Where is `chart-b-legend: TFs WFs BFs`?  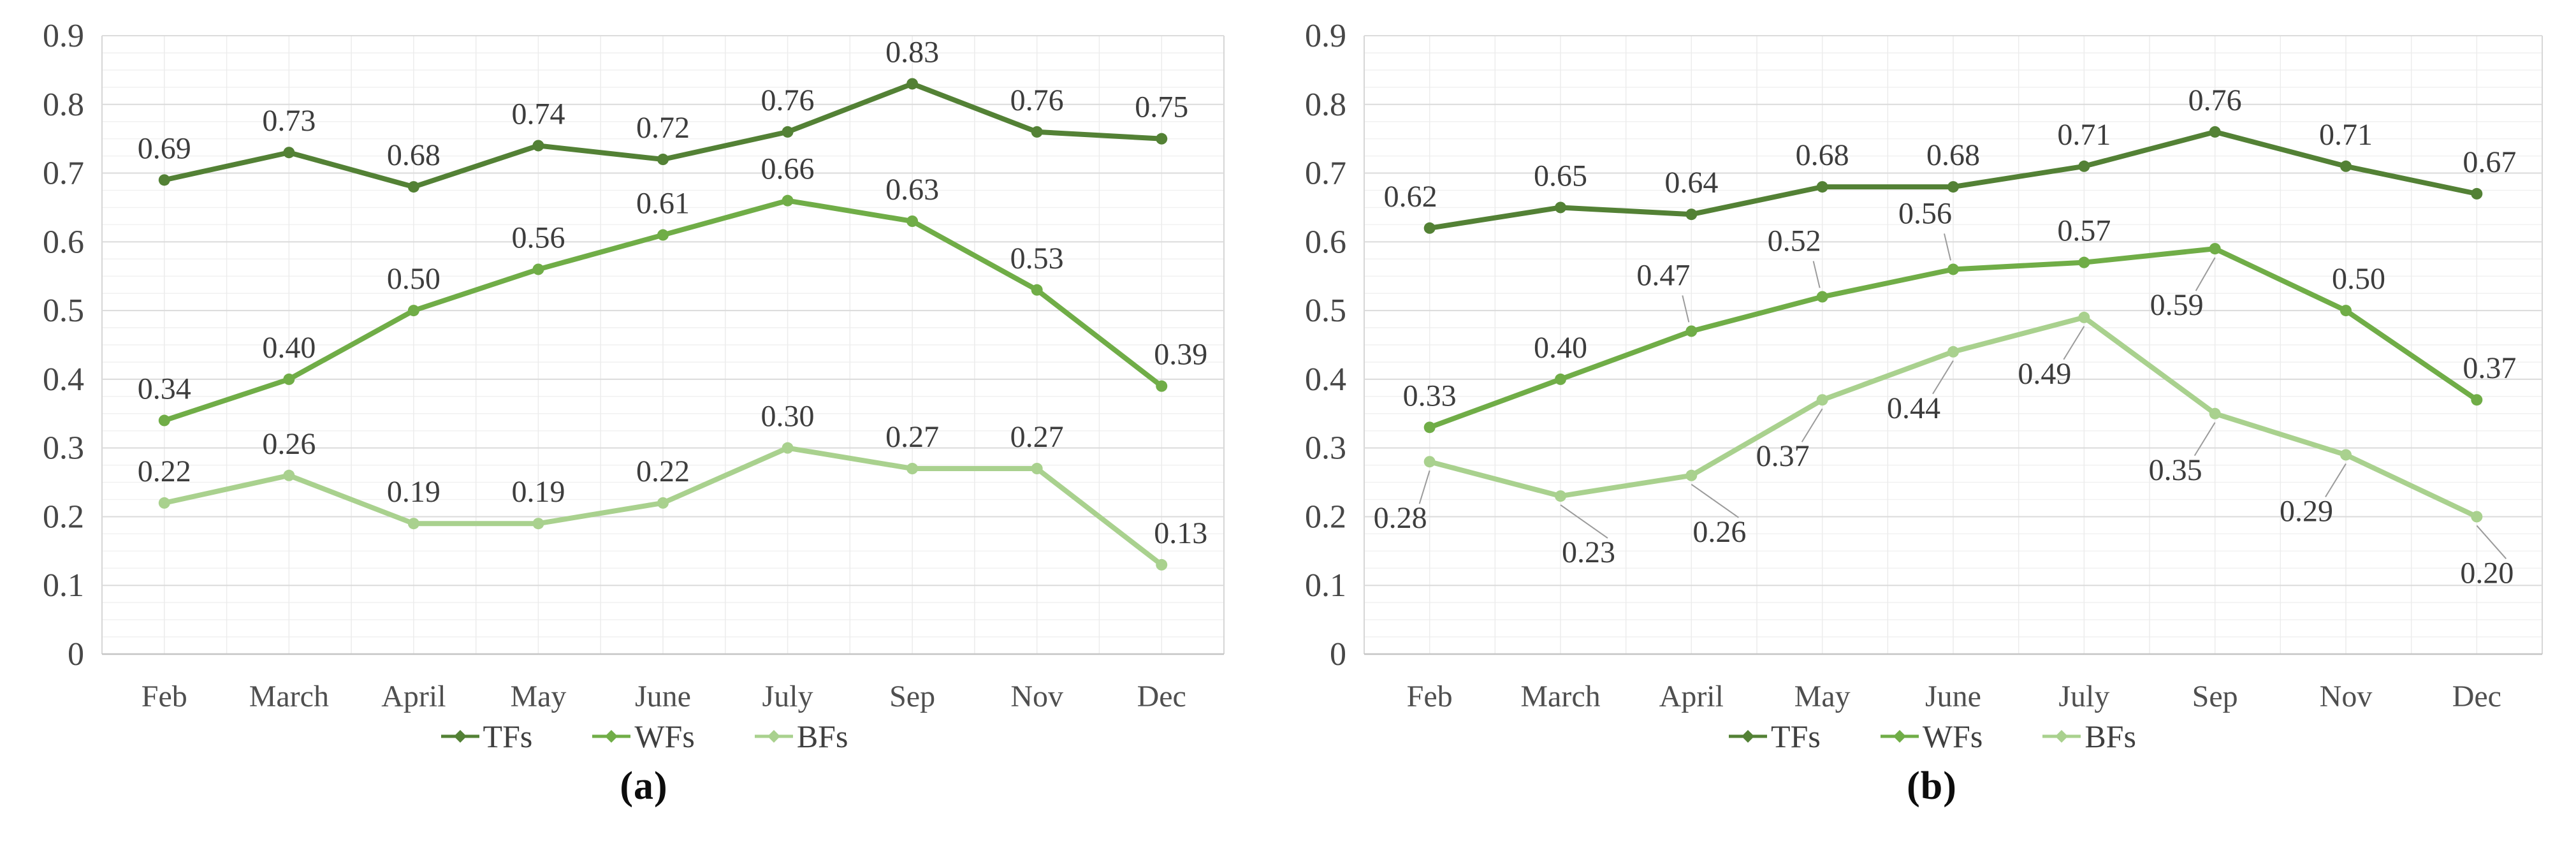
chart-b-legend: TFs WFs BFs is located at coordinates (1932, 736).